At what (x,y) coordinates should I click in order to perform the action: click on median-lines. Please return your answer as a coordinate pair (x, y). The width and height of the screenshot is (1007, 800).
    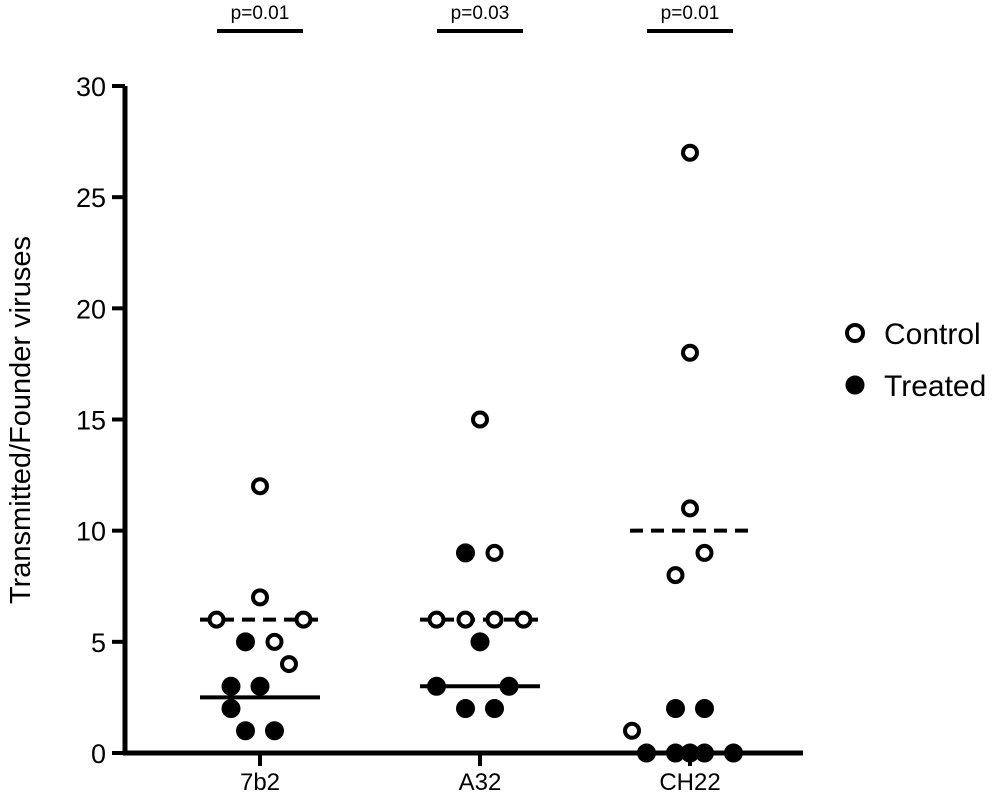
    Looking at the image, I should click on (475, 614).